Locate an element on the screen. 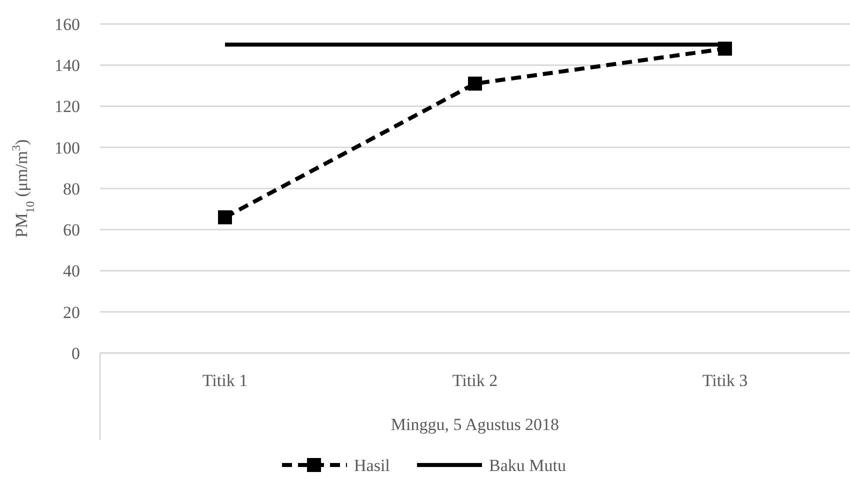 The height and width of the screenshot is (485, 850). x-tick-label: Titik 1 is located at coordinates (225, 380).